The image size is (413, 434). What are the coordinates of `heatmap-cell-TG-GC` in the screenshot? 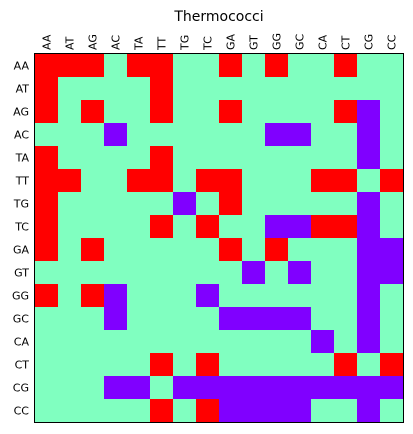 It's located at (300, 204).